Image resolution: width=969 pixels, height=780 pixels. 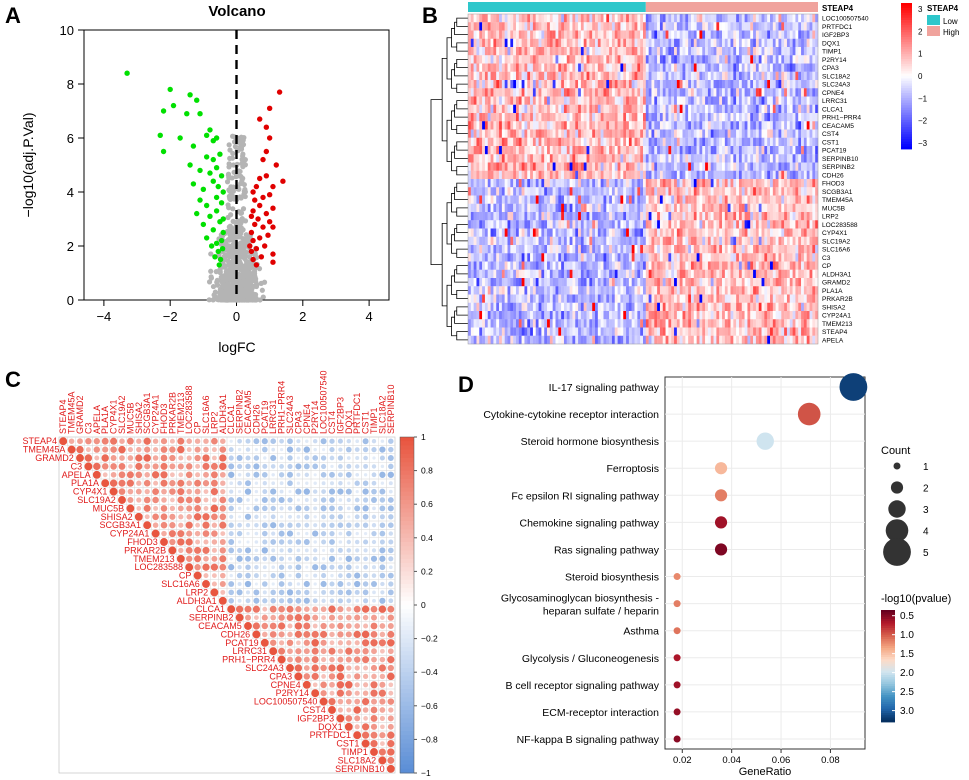 What do you see at coordinates (247, 300) in the screenshot?
I see `volcano-point-ns` at bounding box center [247, 300].